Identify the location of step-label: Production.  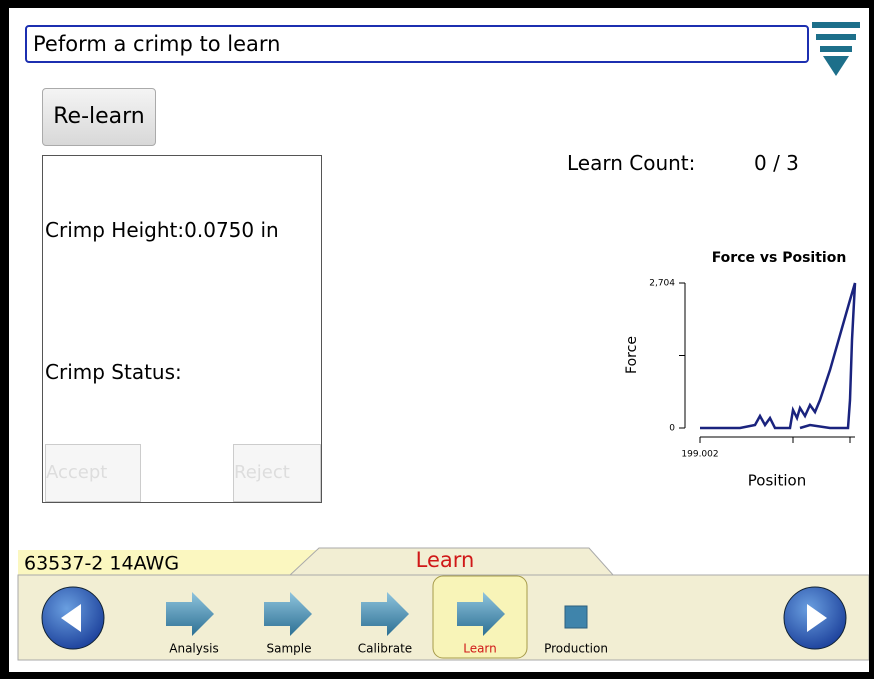
(576, 649).